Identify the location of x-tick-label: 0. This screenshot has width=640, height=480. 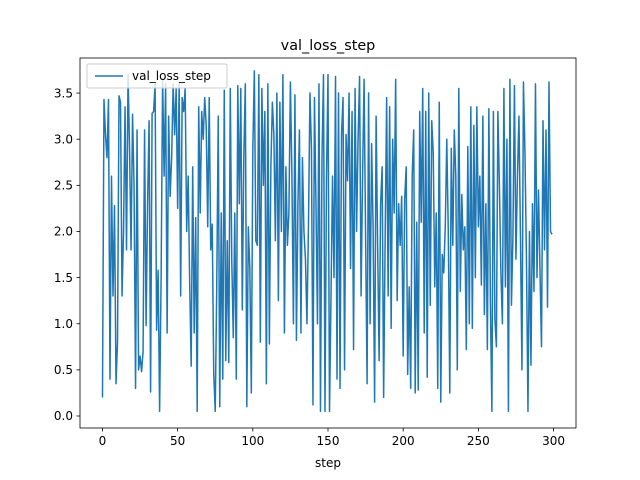
(103, 441).